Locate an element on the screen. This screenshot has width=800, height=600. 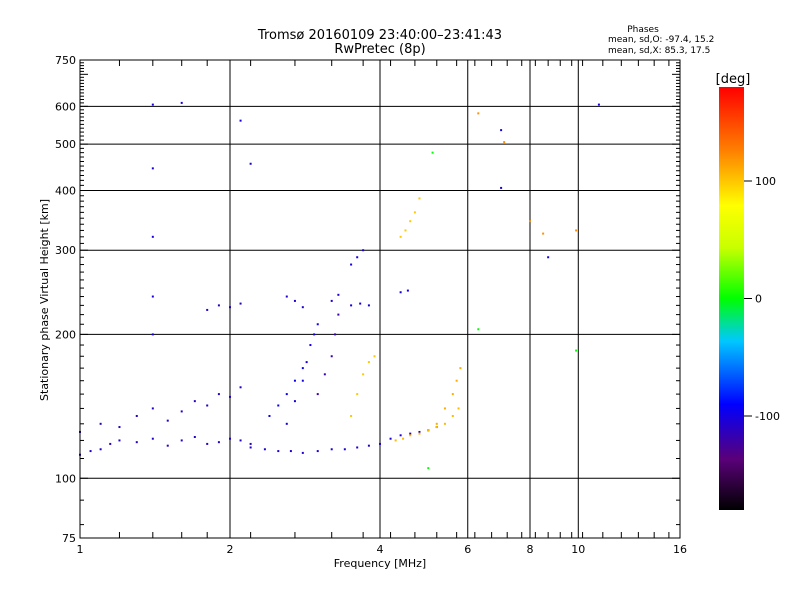
colorbar is located at coordinates (731, 298).